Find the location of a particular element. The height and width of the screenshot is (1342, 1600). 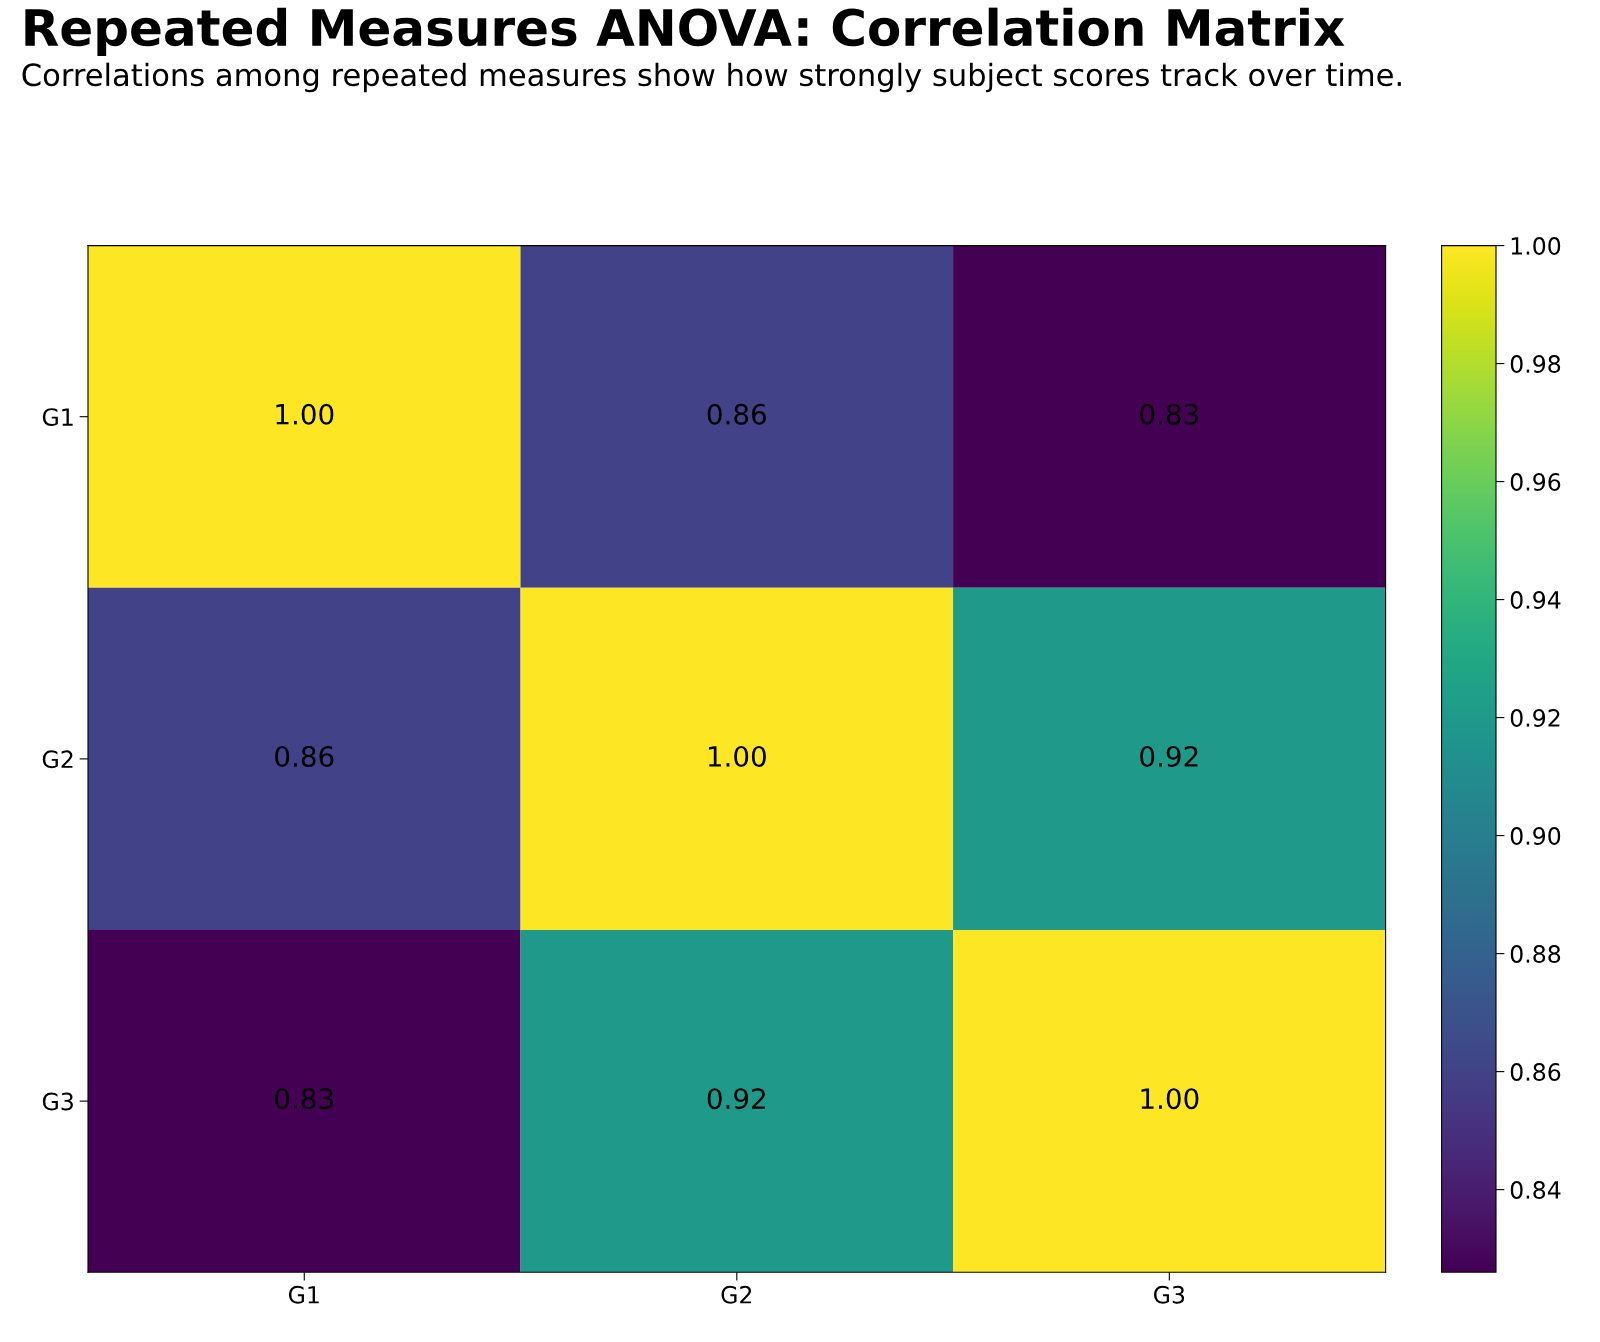

chart-title: Repeated Measures ANOVA: Correlation Matrix is located at coordinates (685, 32).